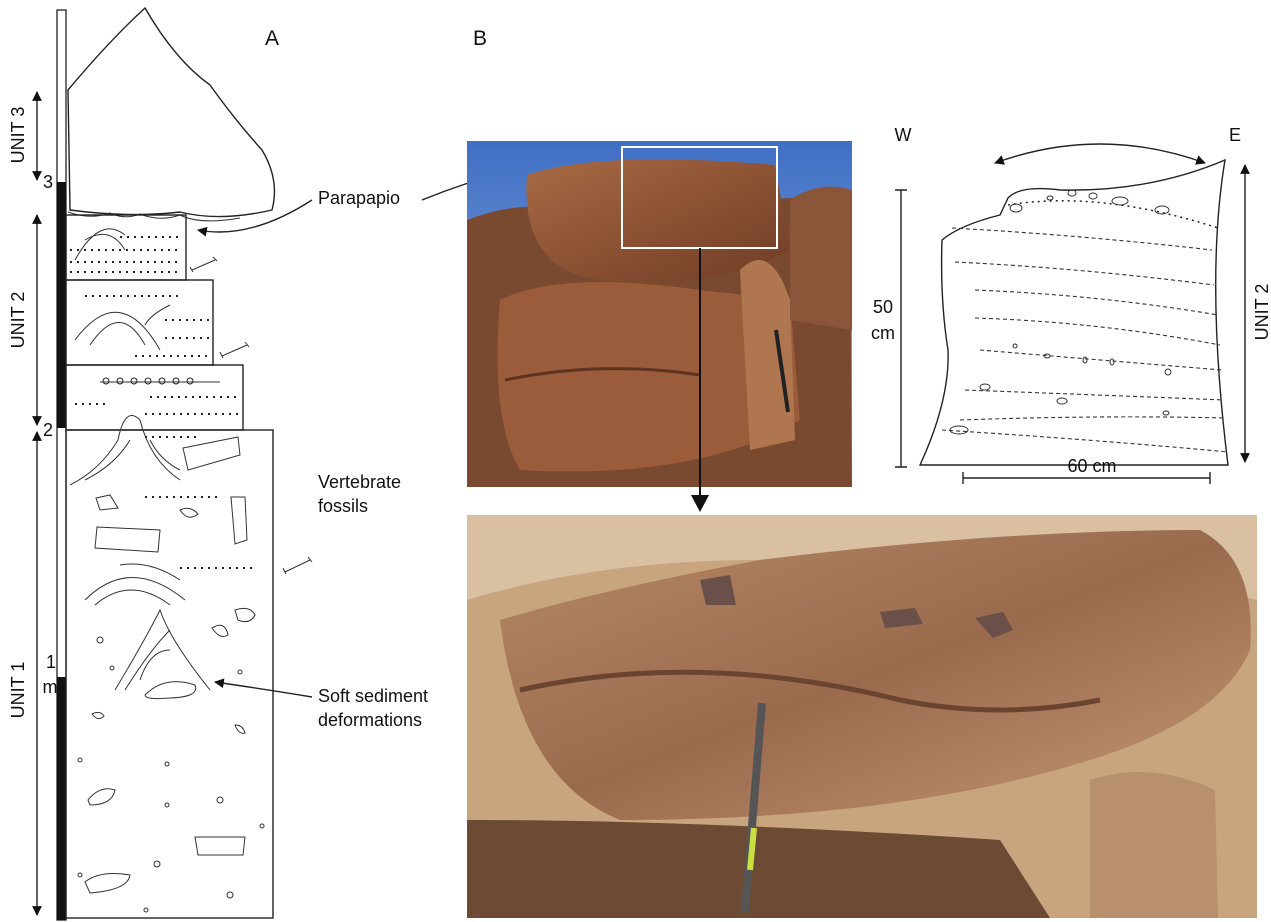 This screenshot has height=922, width=1271. I want to click on annotation: Soft sediment, so click(373, 696).